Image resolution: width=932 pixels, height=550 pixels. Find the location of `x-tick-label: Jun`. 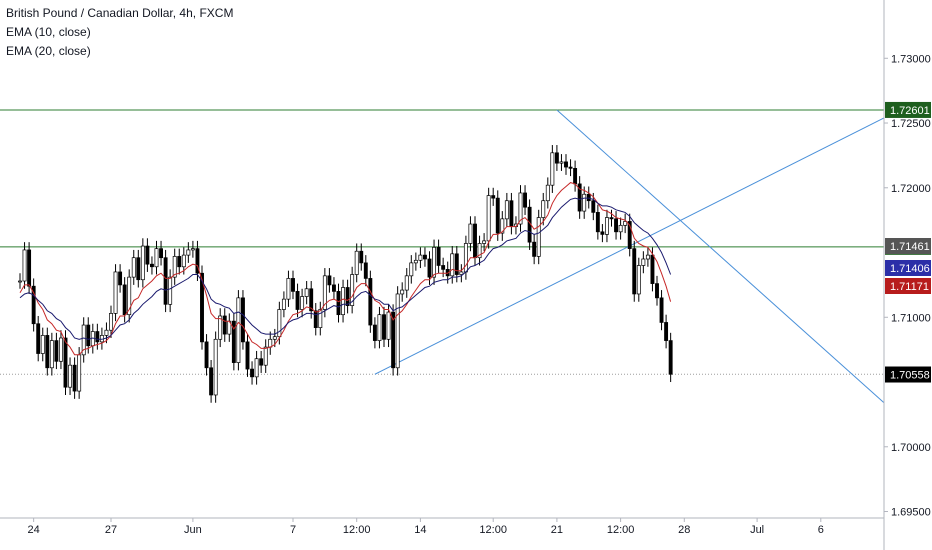

x-tick-label: Jun is located at coordinates (193, 530).